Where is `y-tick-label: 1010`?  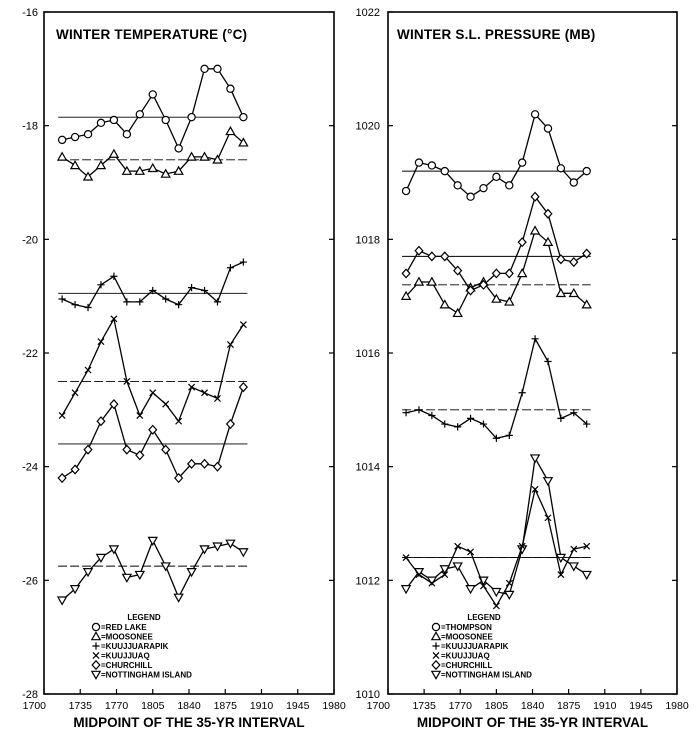 y-tick-label: 1010 is located at coordinates (368, 695).